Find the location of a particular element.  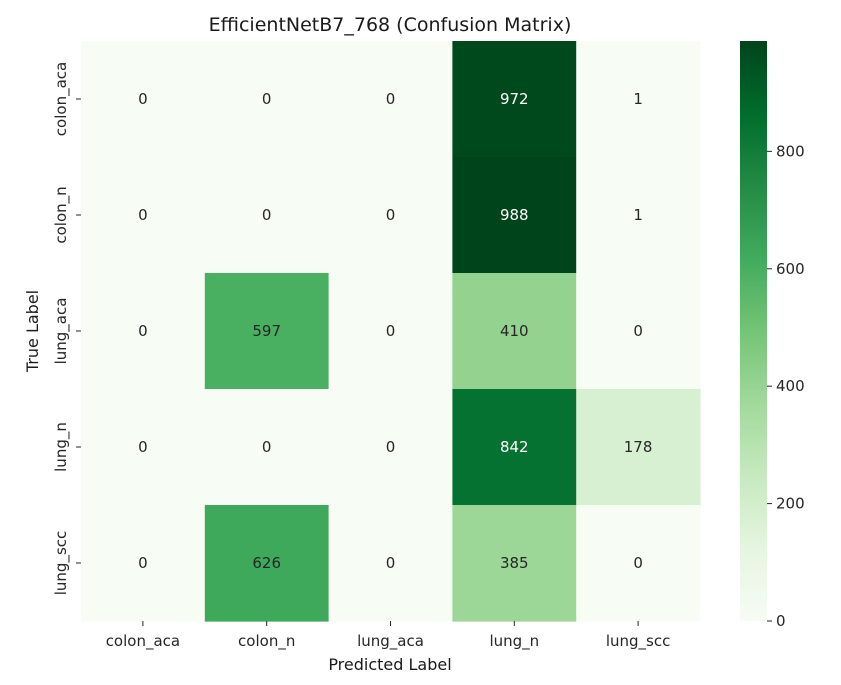

colorbar-tick-label: 0 is located at coordinates (781, 621).